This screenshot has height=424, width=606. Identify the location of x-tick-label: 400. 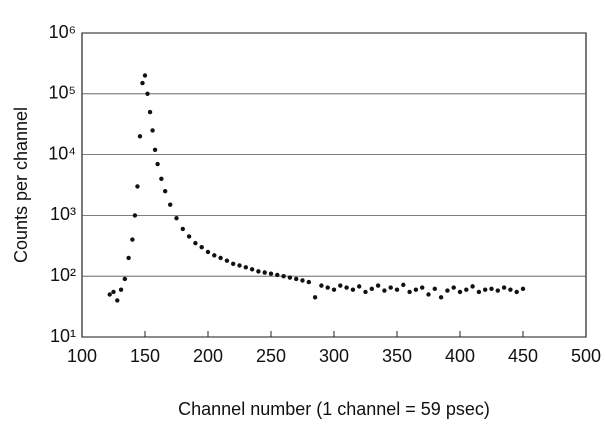
(460, 356).